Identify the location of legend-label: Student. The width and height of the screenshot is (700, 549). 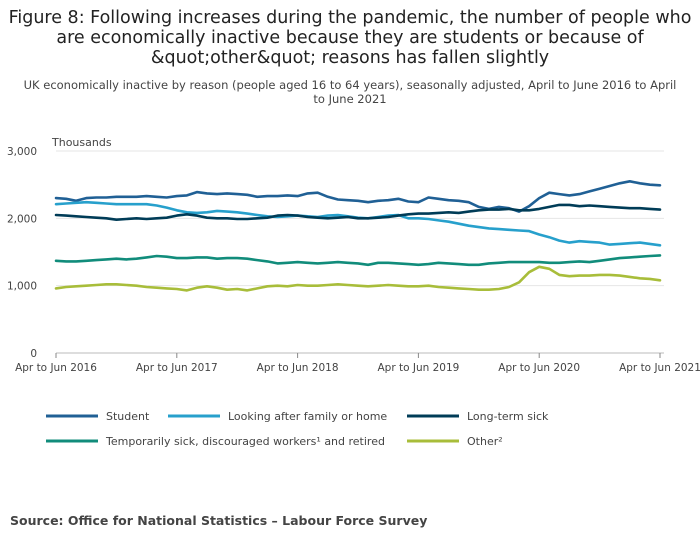
(128, 416).